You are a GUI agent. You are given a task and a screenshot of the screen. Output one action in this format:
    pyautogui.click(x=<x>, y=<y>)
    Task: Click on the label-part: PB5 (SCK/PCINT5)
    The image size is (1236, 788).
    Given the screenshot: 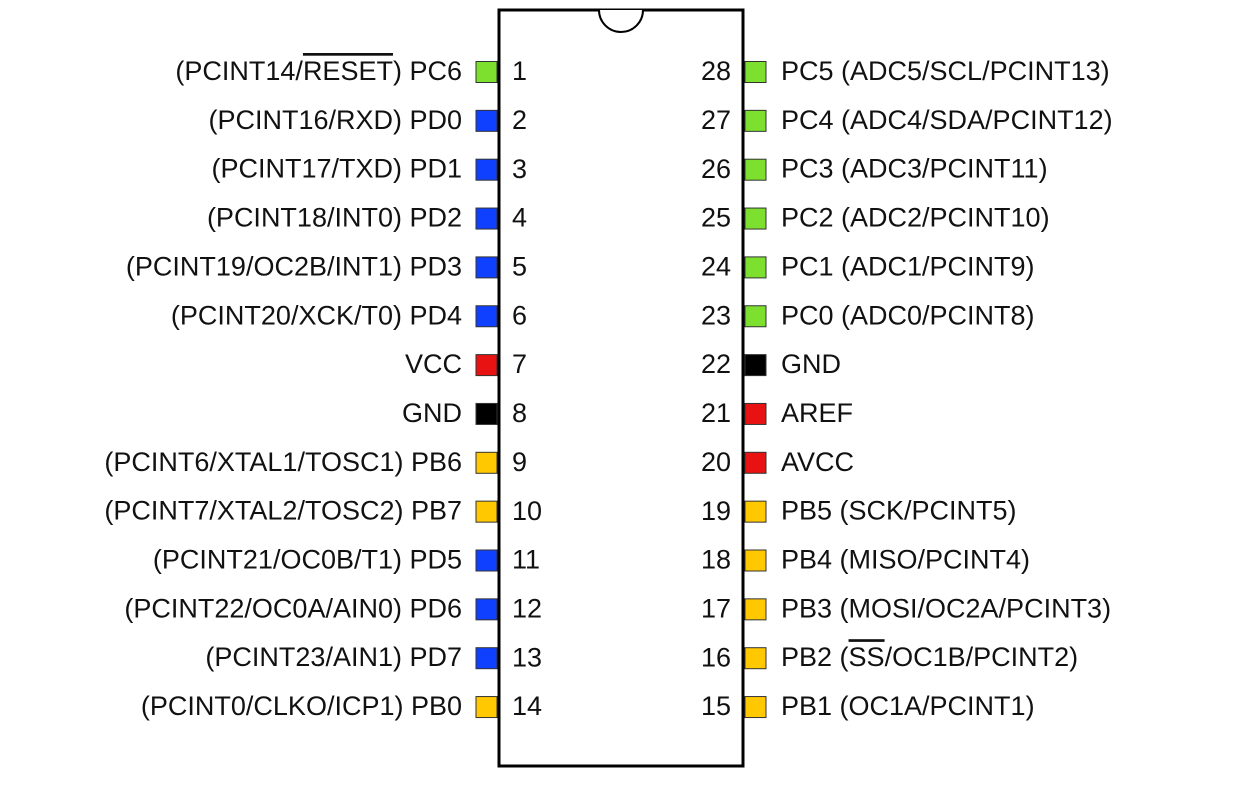 What is the action you would take?
    pyautogui.click(x=899, y=511)
    